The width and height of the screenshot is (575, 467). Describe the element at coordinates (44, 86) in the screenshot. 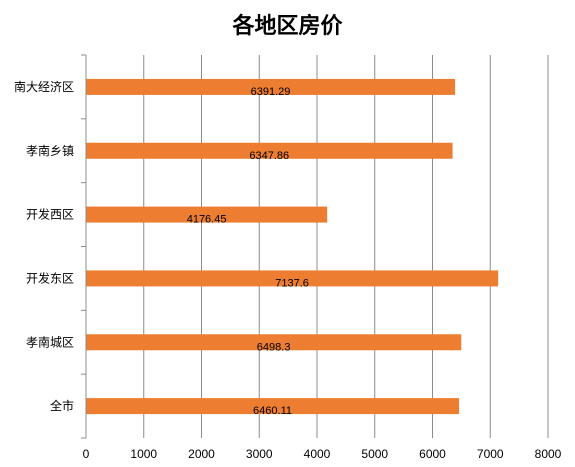

I see `category-label: 南大经济区` at that location.